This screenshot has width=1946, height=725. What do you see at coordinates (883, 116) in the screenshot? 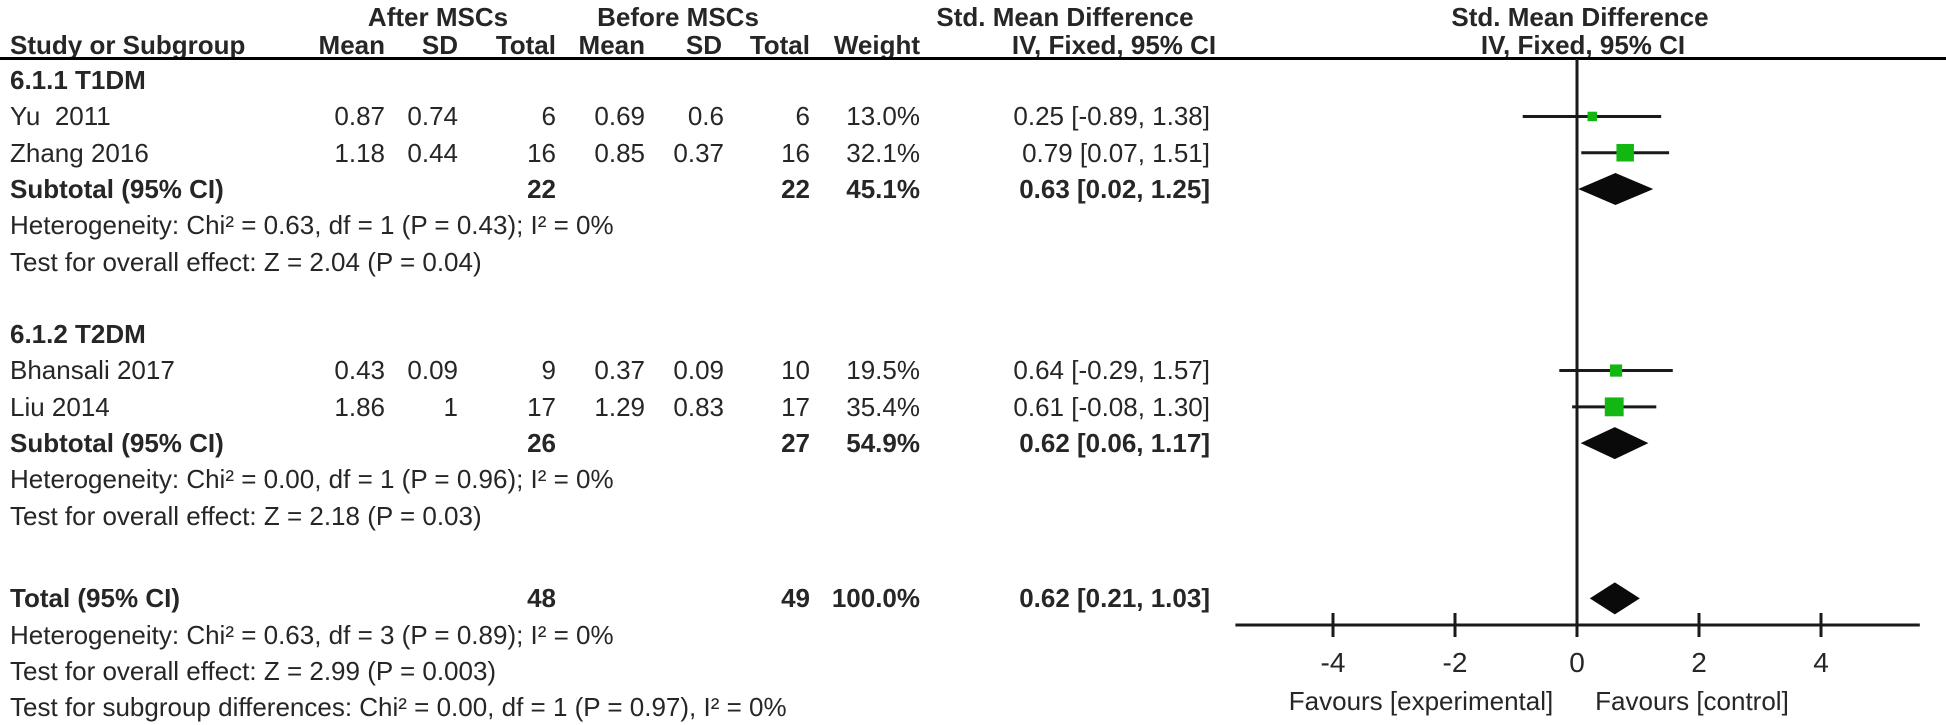
I see `weight-cell: 13.0%` at bounding box center [883, 116].